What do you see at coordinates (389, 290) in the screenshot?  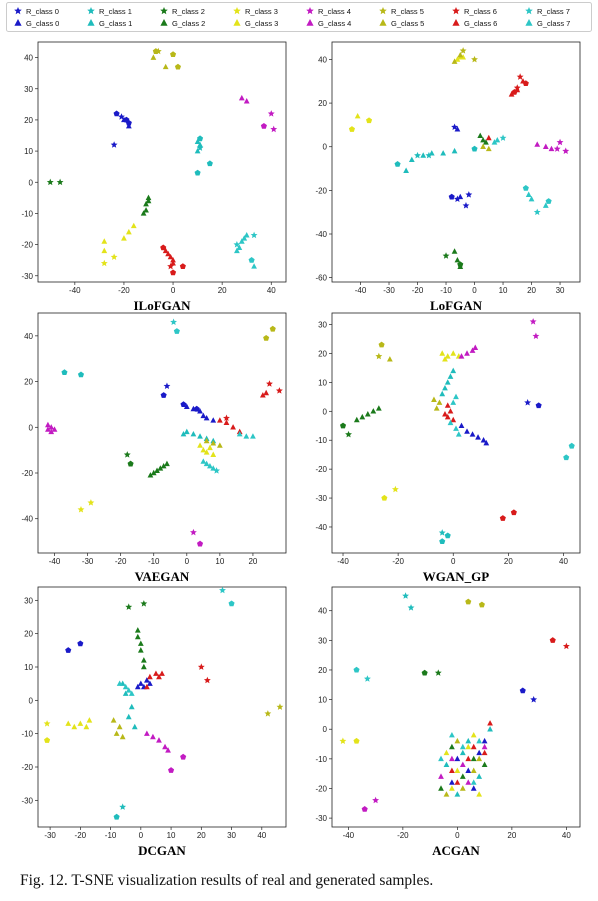 I see `x-tick-label: -30` at bounding box center [389, 290].